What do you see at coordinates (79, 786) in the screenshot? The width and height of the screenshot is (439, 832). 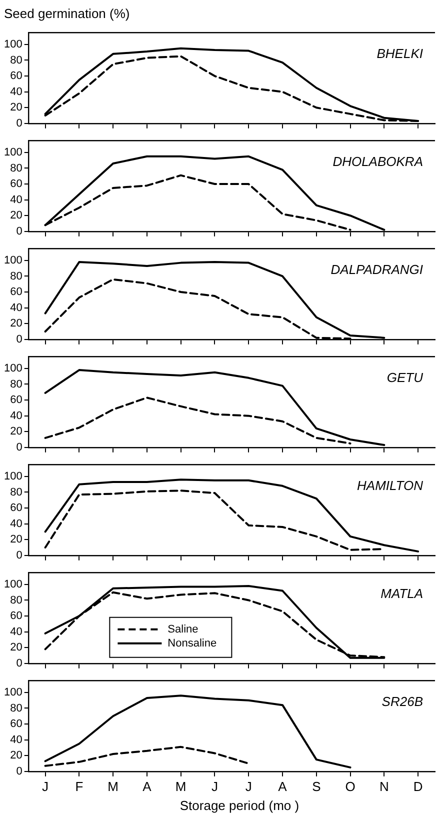 I see `x-tick-label: F` at bounding box center [79, 786].